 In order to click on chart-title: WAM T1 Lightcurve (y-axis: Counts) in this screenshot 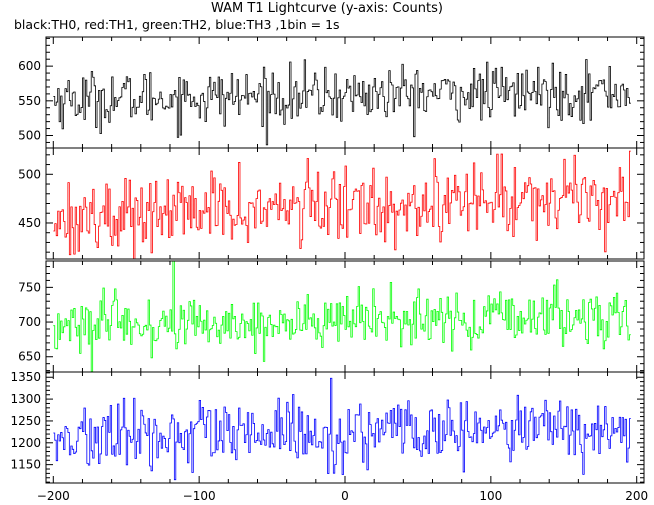, I will do `click(327, 8)`.